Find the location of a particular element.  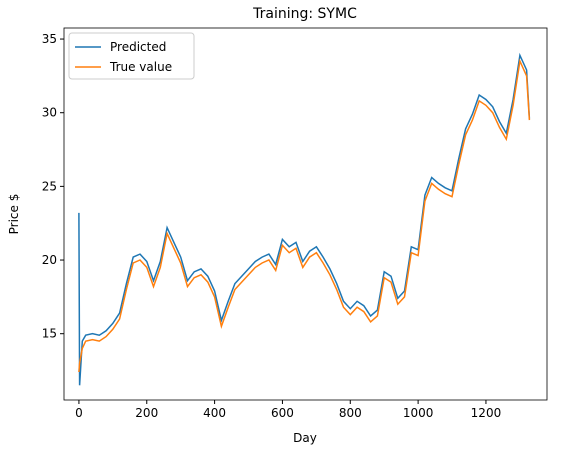

x-tick-label: 400 is located at coordinates (214, 413).